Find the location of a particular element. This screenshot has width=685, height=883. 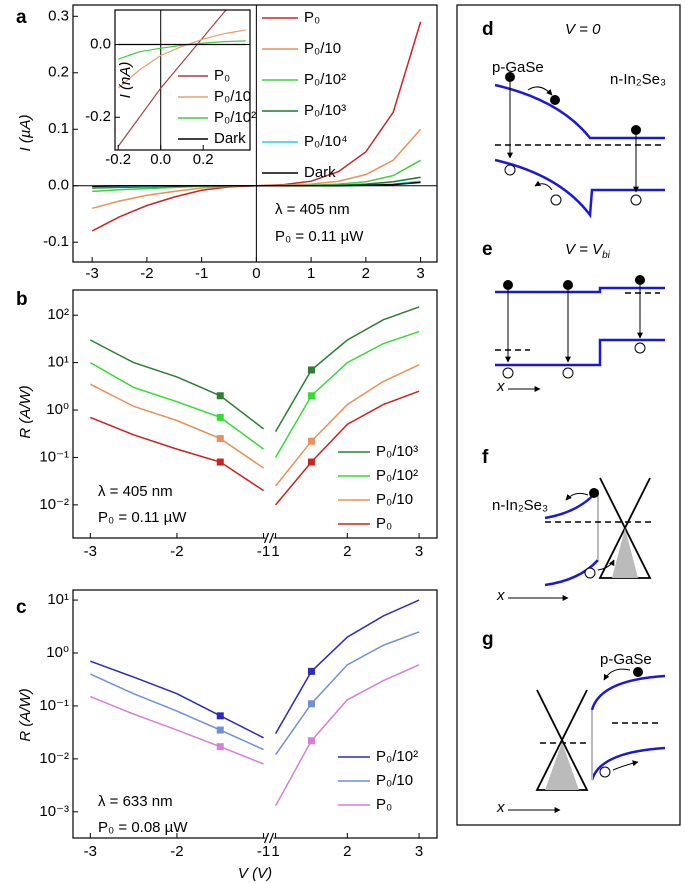

x-tick-label: 2 is located at coordinates (347, 851).